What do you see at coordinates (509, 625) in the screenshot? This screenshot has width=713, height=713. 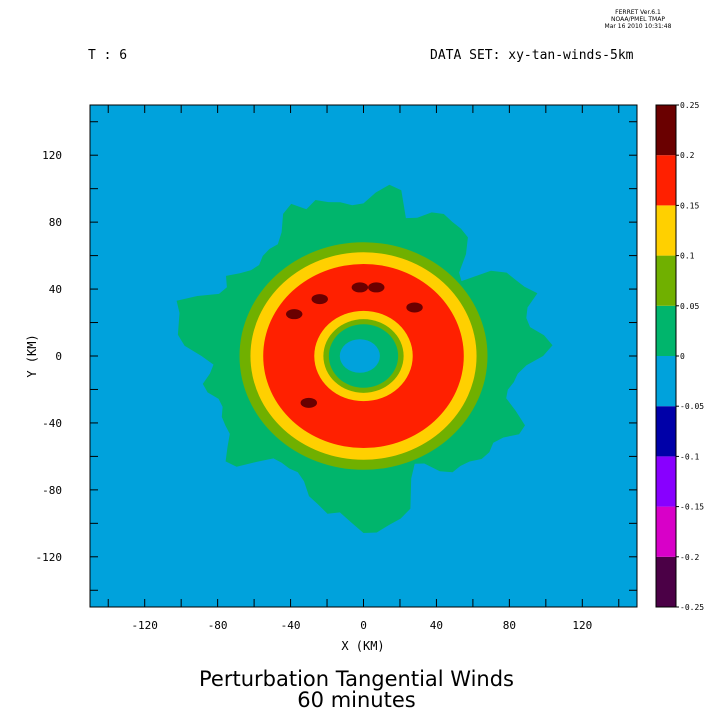 I see `x-tick-label: 80` at bounding box center [509, 625].